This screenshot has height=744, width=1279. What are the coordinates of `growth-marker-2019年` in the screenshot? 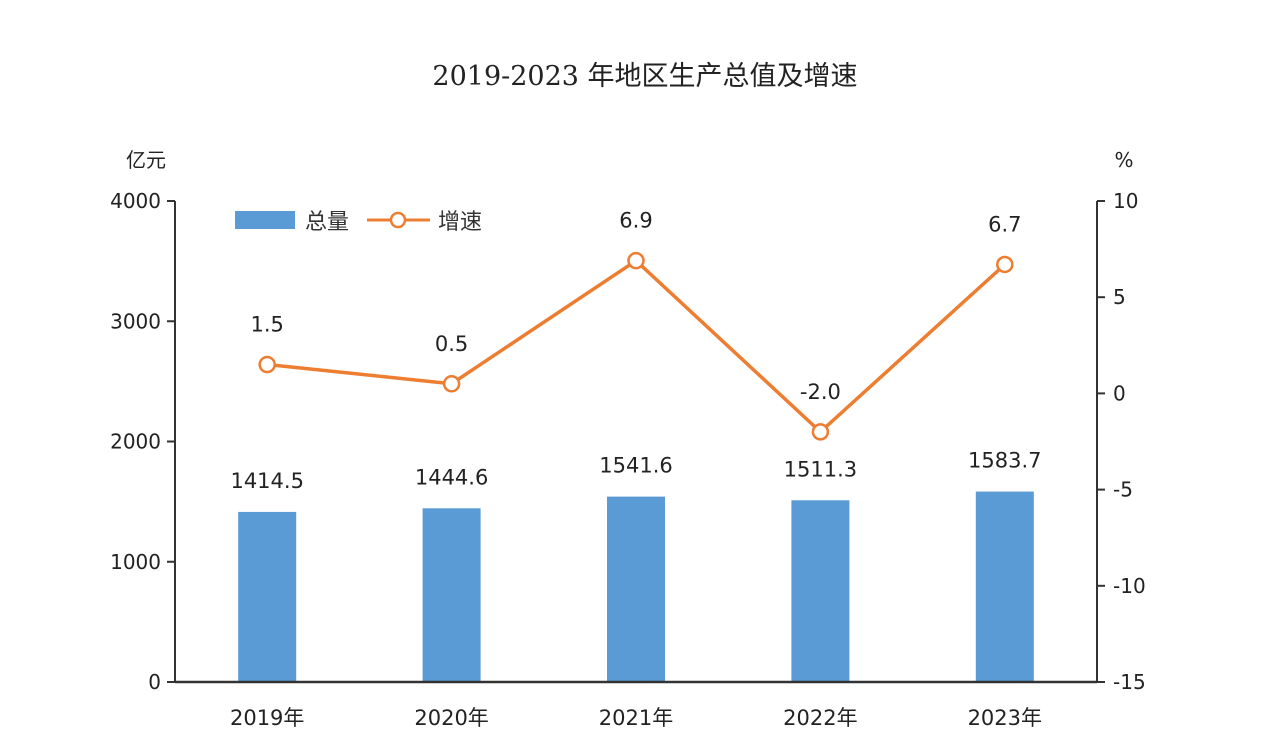 It's located at (267, 364).